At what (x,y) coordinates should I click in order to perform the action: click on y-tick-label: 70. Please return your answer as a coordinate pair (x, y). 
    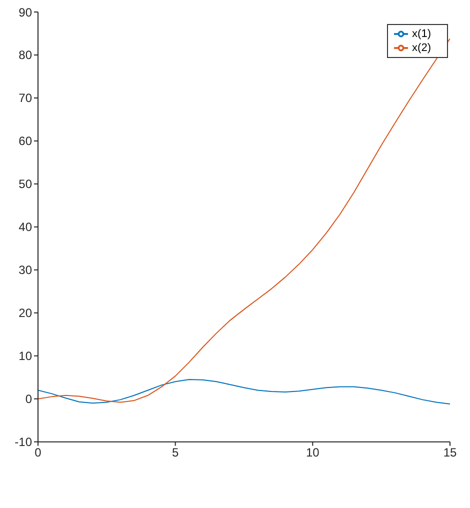
    Looking at the image, I should click on (25, 98).